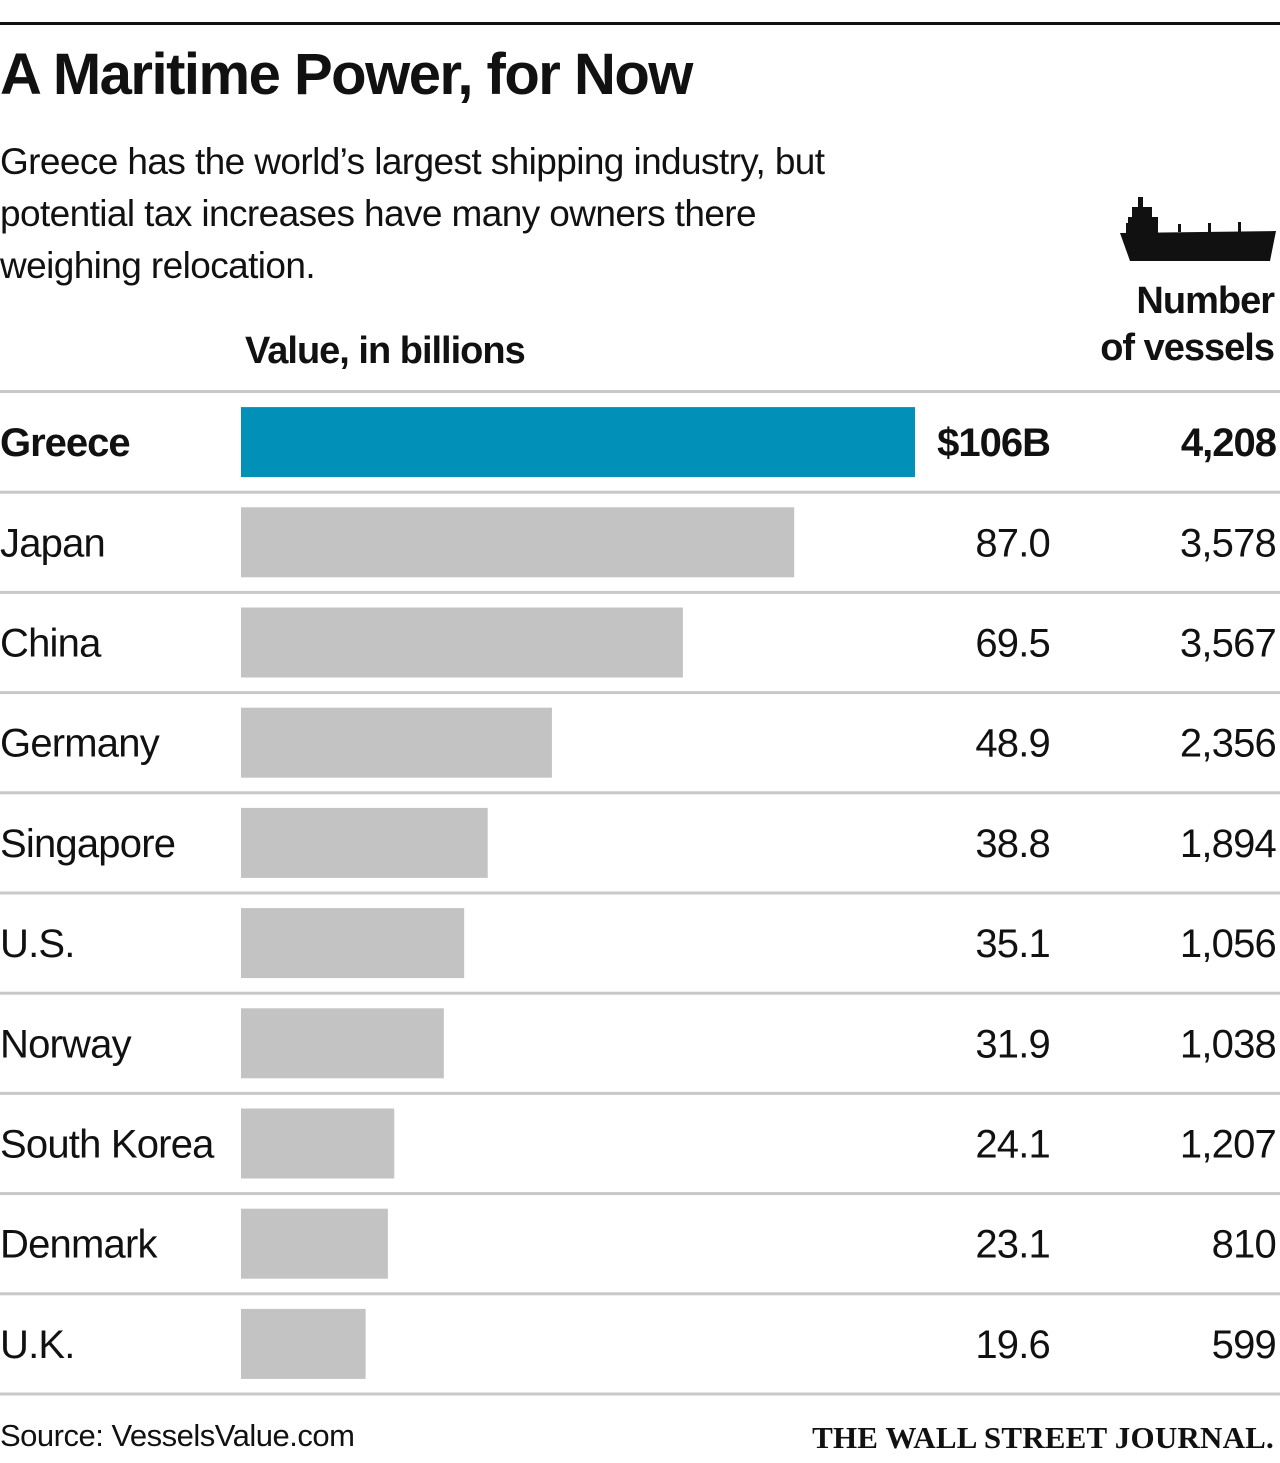  Describe the element at coordinates (1228, 1145) in the screenshot. I see `vessel-count-label: 1,207` at that location.